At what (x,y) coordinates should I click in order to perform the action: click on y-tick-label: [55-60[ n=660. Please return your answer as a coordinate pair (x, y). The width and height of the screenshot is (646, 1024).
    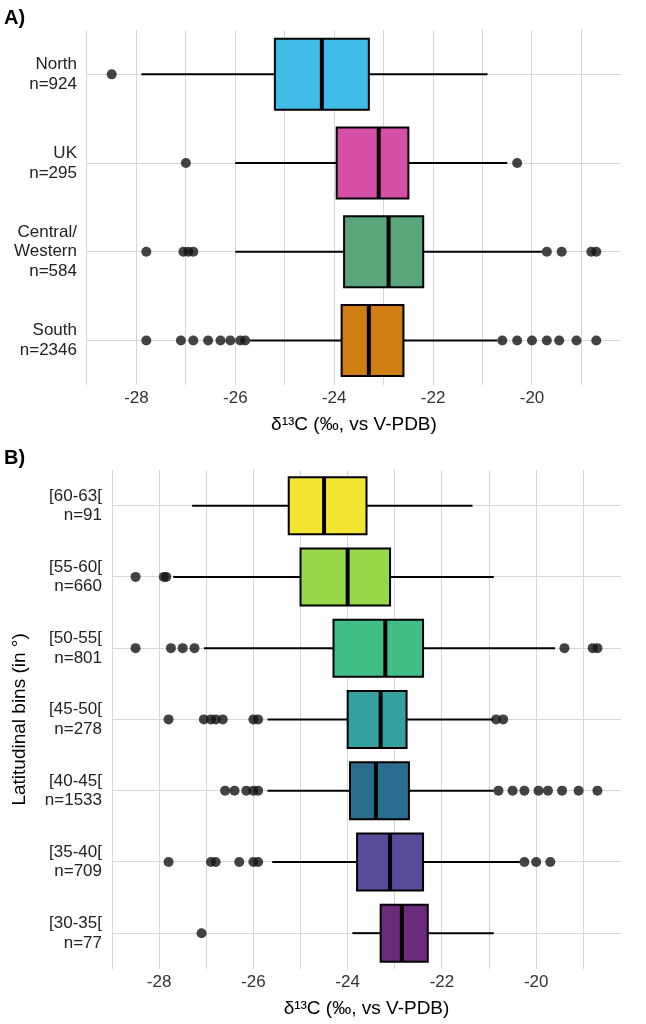
    Looking at the image, I should click on (76, 576).